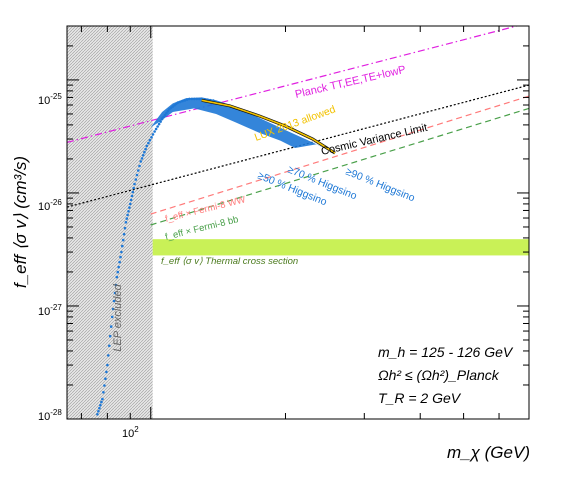 This screenshot has height=488, width=567. I want to click on higgsino-scan-band, so click(243, 126).